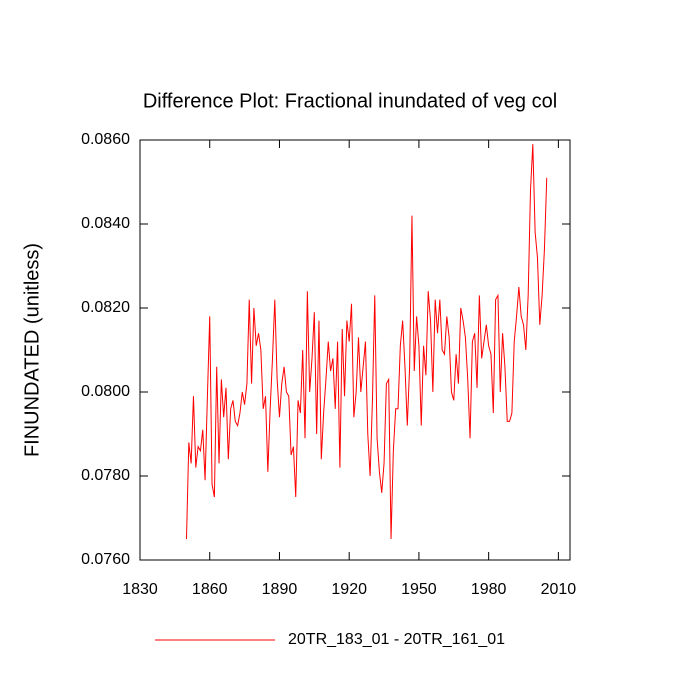 This screenshot has width=700, height=700. Describe the element at coordinates (32, 350) in the screenshot. I see `y-axis-label: FINUNDATED (unitless)` at that location.